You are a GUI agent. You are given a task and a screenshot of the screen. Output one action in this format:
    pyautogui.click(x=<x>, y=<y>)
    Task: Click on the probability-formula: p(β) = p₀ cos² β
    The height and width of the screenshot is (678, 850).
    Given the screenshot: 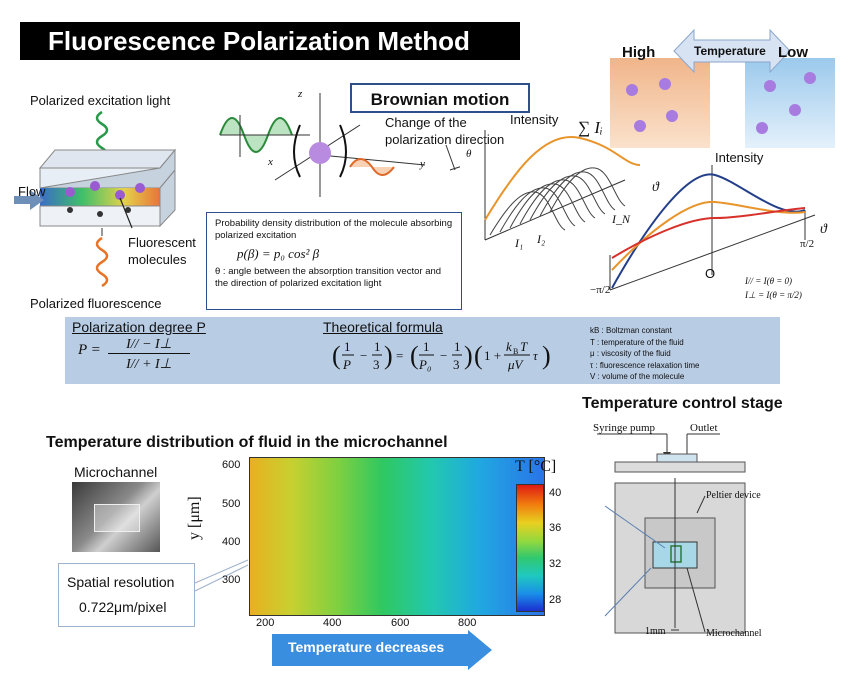 What is the action you would take?
    pyautogui.click(x=278, y=253)
    